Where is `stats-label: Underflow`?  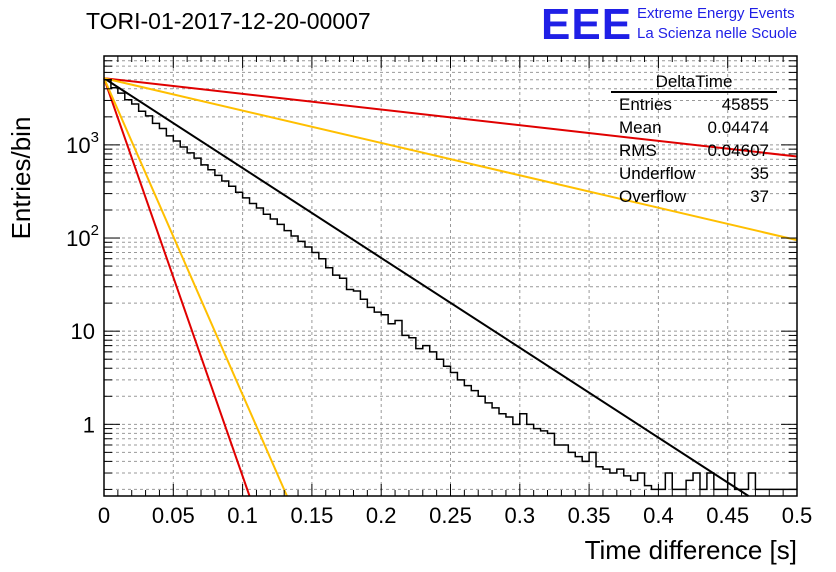
stats-label: Underflow is located at coordinates (657, 173).